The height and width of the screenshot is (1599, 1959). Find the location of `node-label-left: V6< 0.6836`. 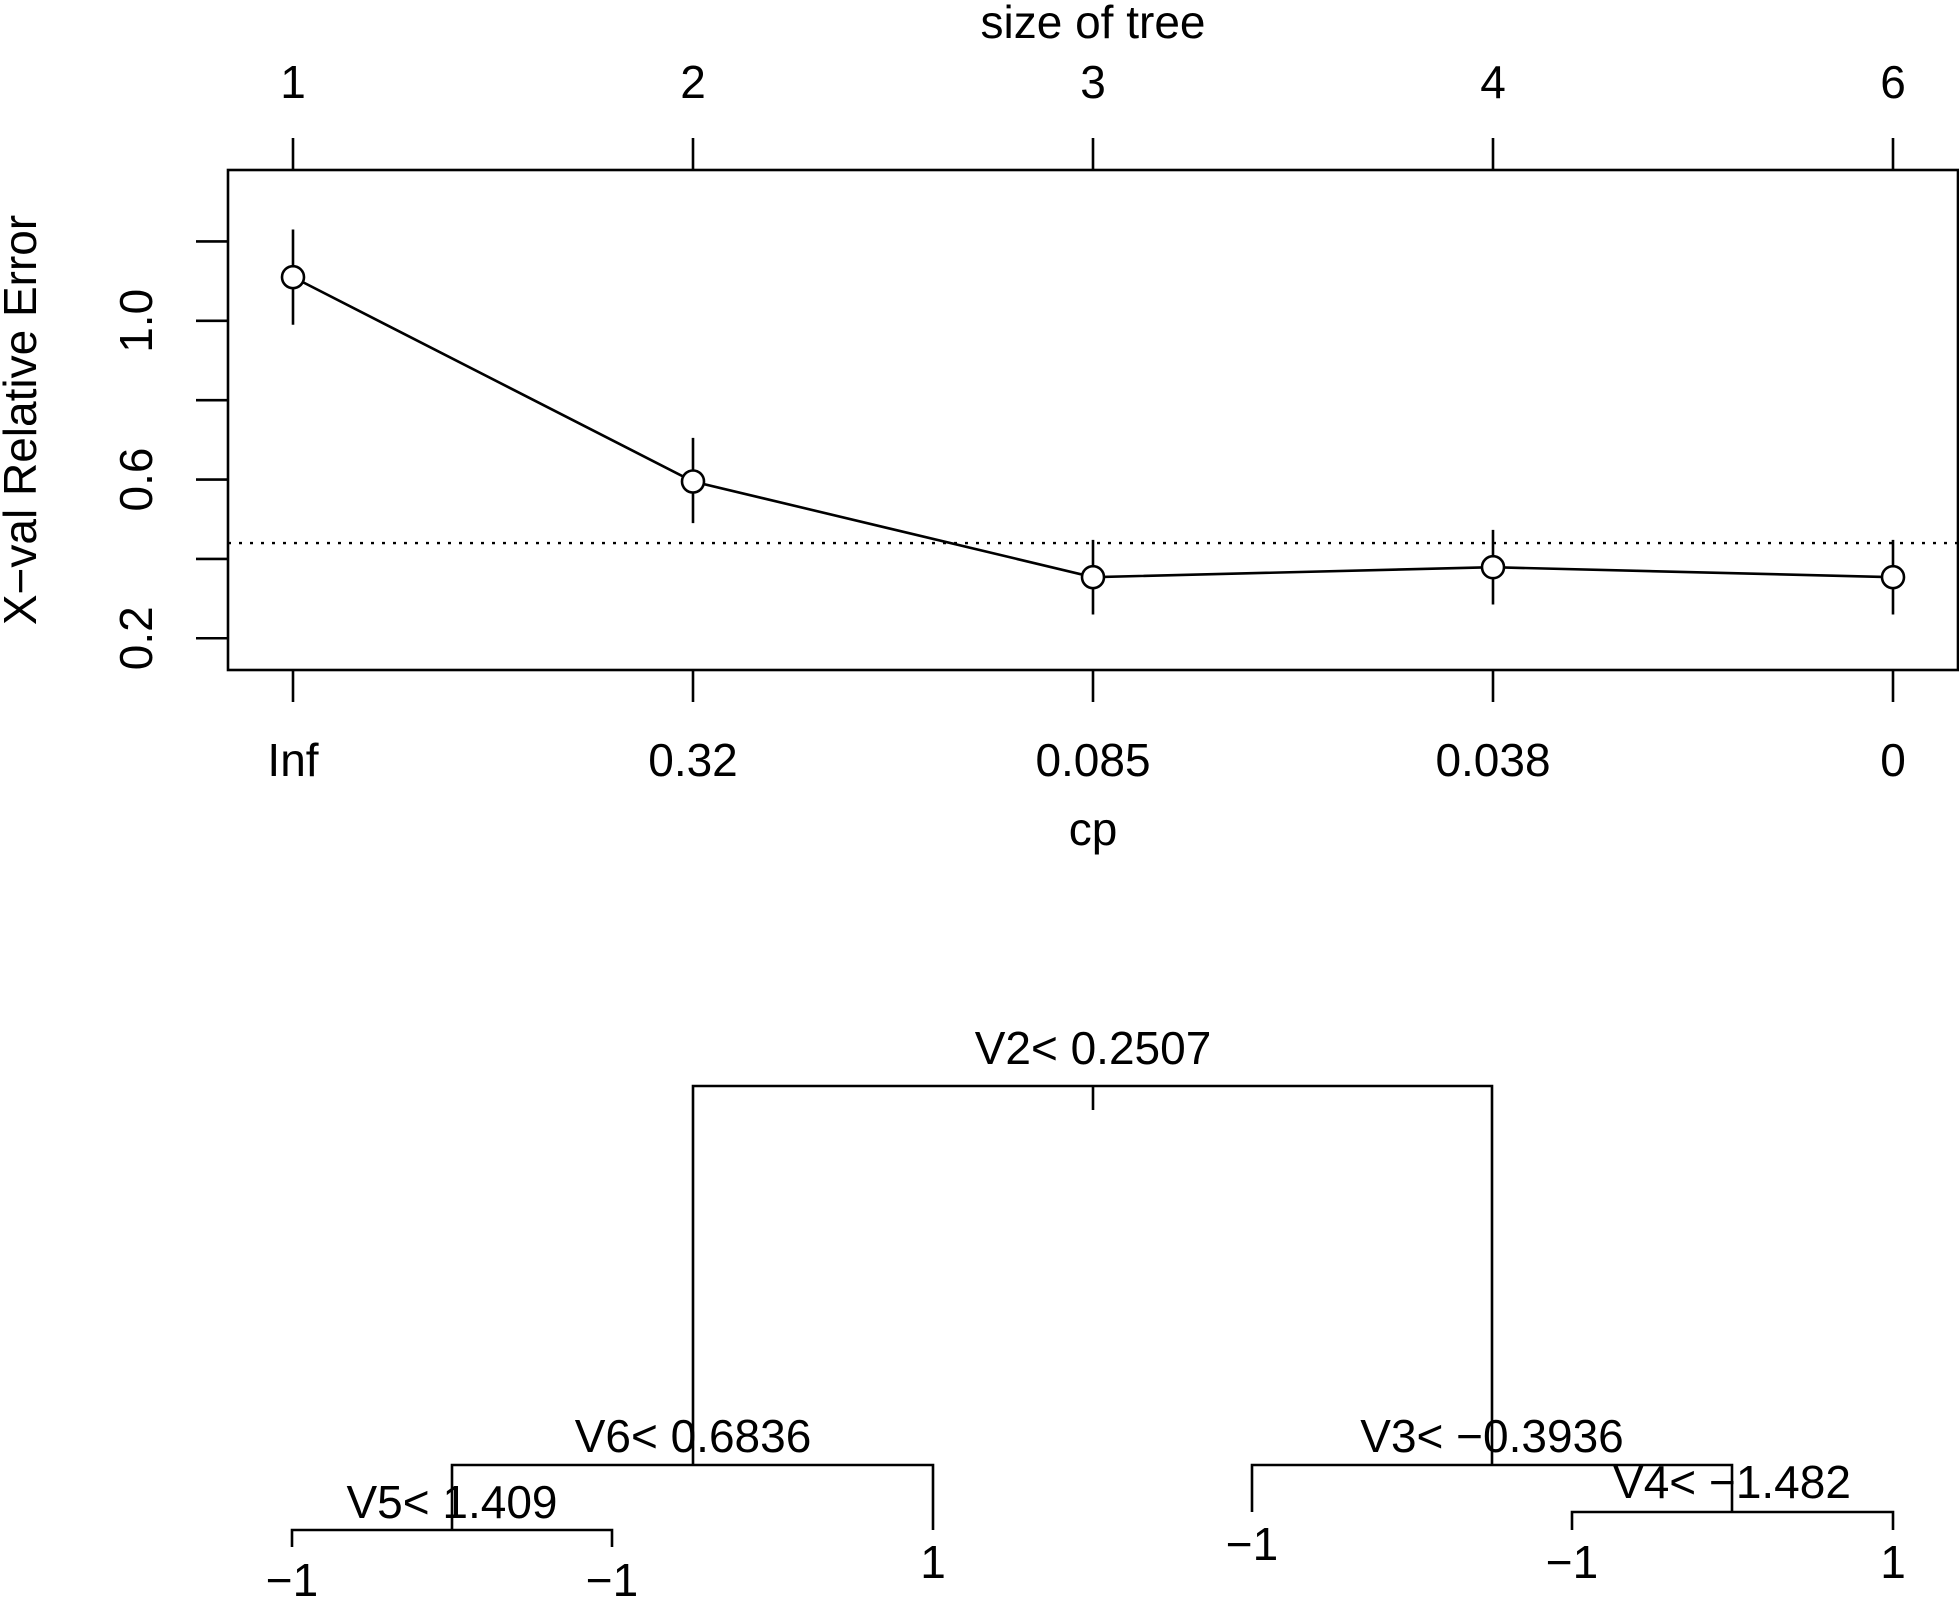

node-label-left: V6< 0.6836 is located at coordinates (693, 1436).